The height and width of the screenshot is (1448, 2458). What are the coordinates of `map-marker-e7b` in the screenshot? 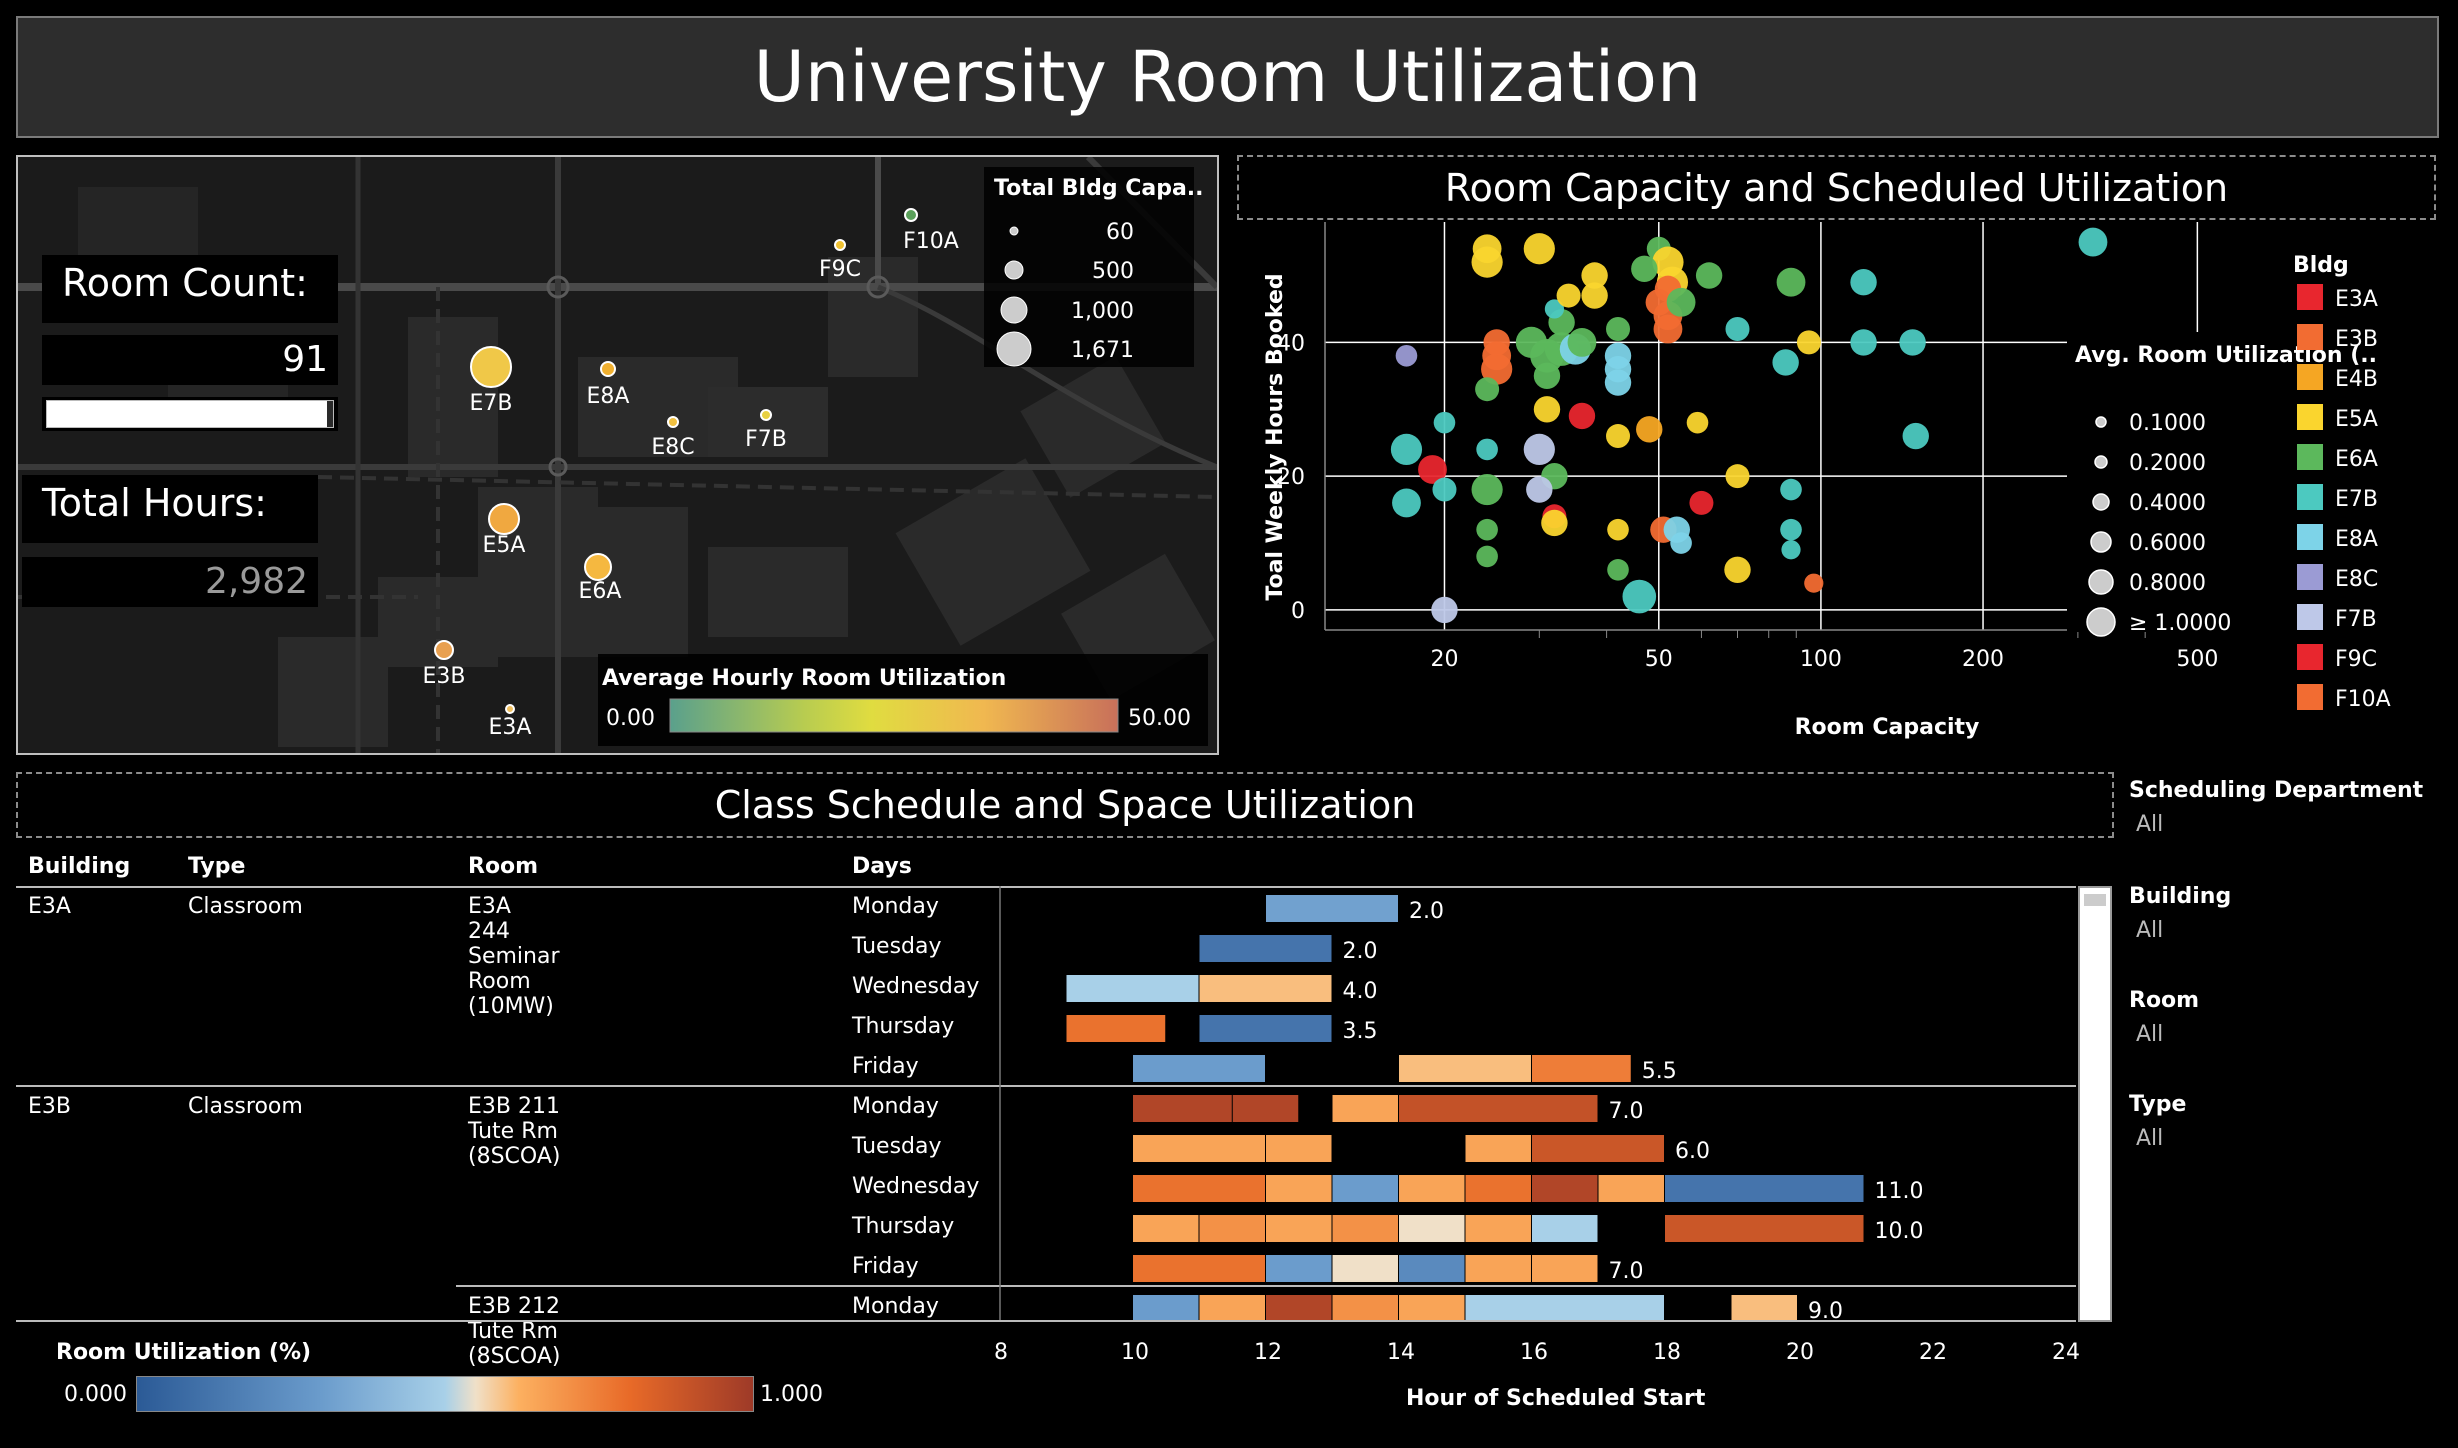 It's located at (491, 367).